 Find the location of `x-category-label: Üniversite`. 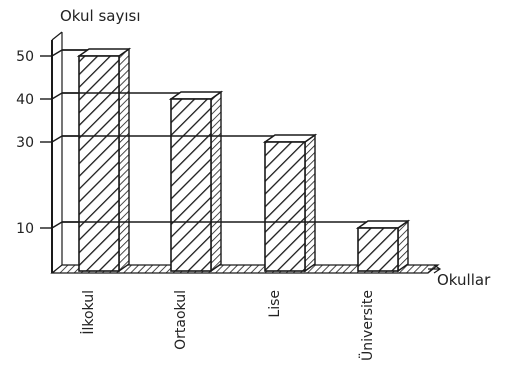

x-category-label: Üniversite is located at coordinates (367, 325).